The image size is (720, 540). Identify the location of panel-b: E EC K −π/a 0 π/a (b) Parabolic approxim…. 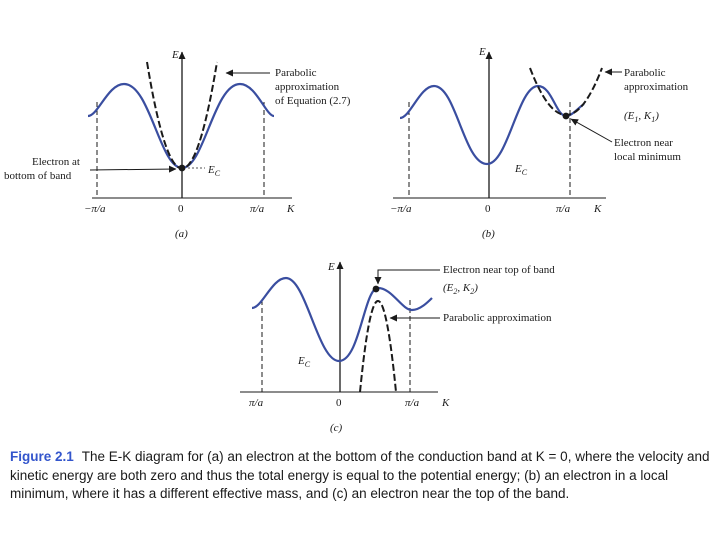
(539, 143).